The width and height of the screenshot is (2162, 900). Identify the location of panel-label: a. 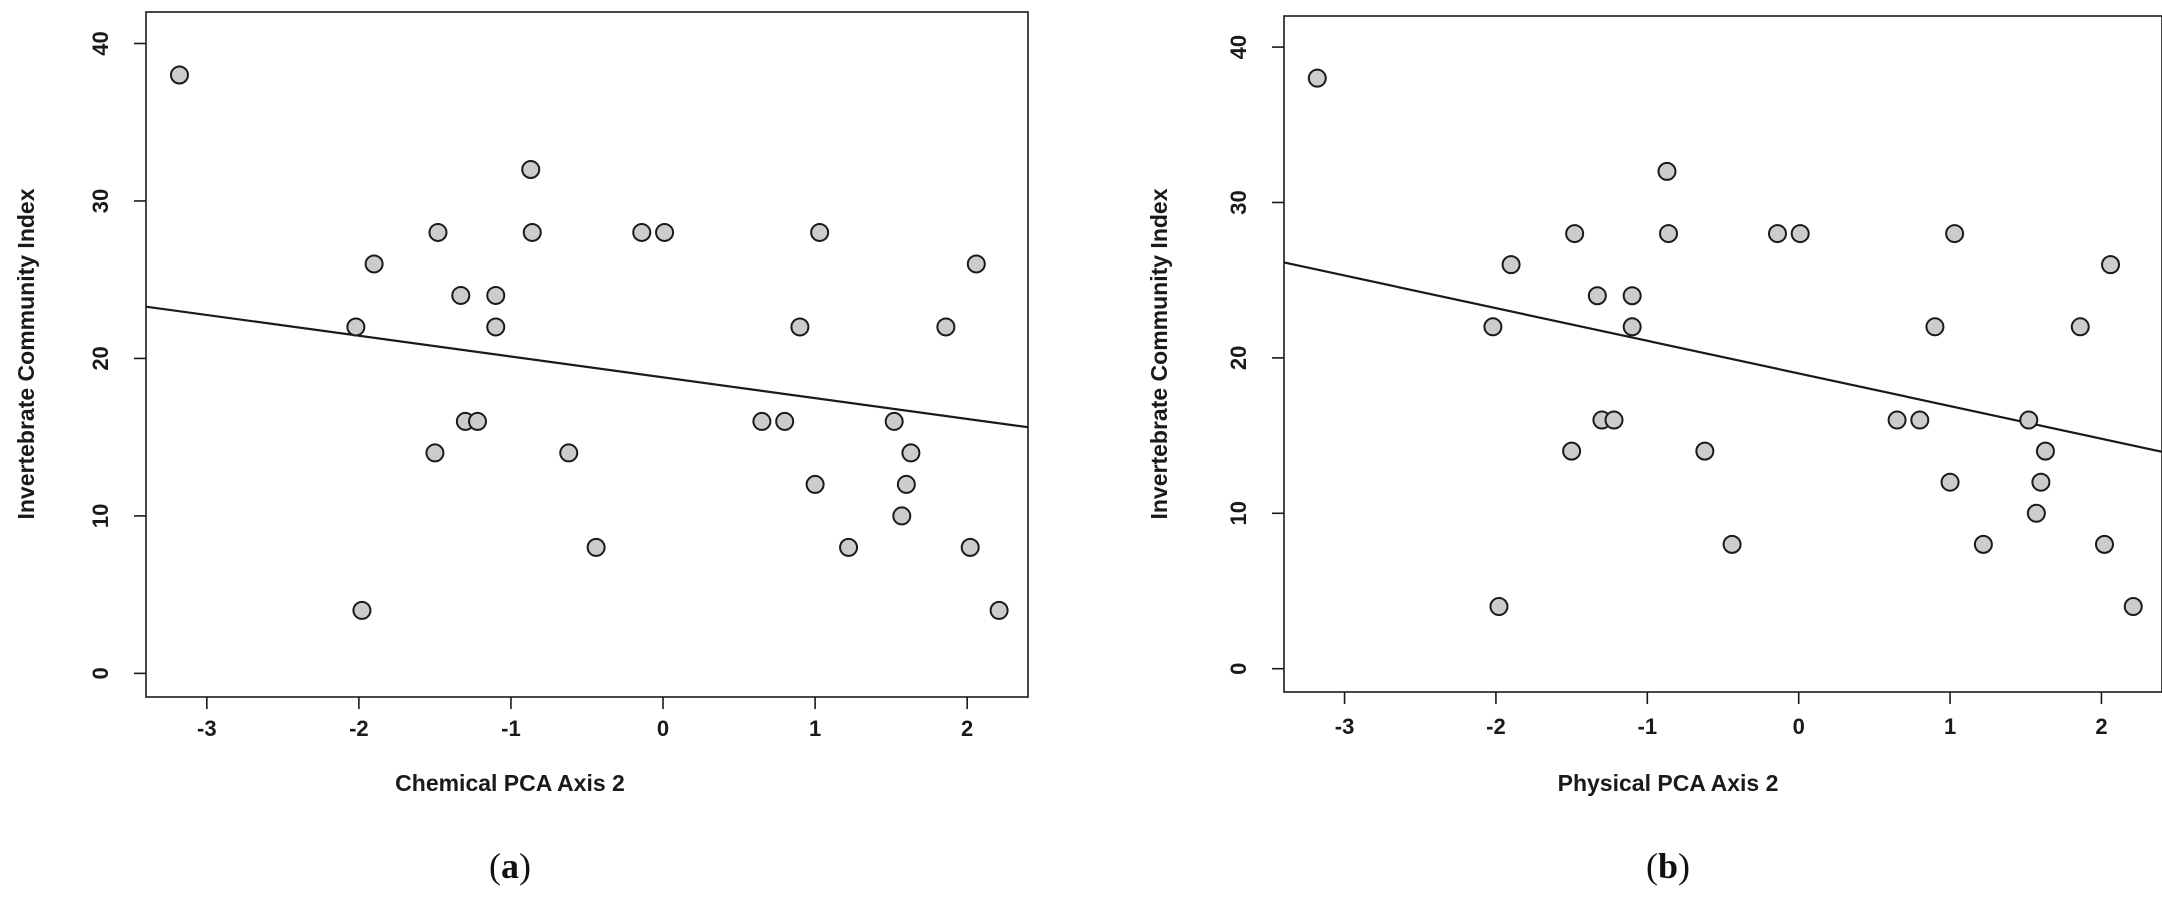
(510, 866).